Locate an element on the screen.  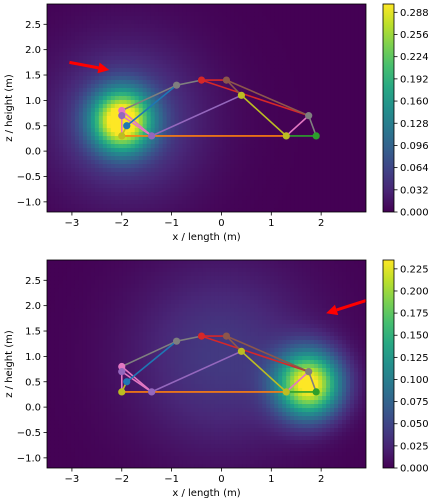
colorbar-tick-label: 0.125 is located at coordinates (414, 358).